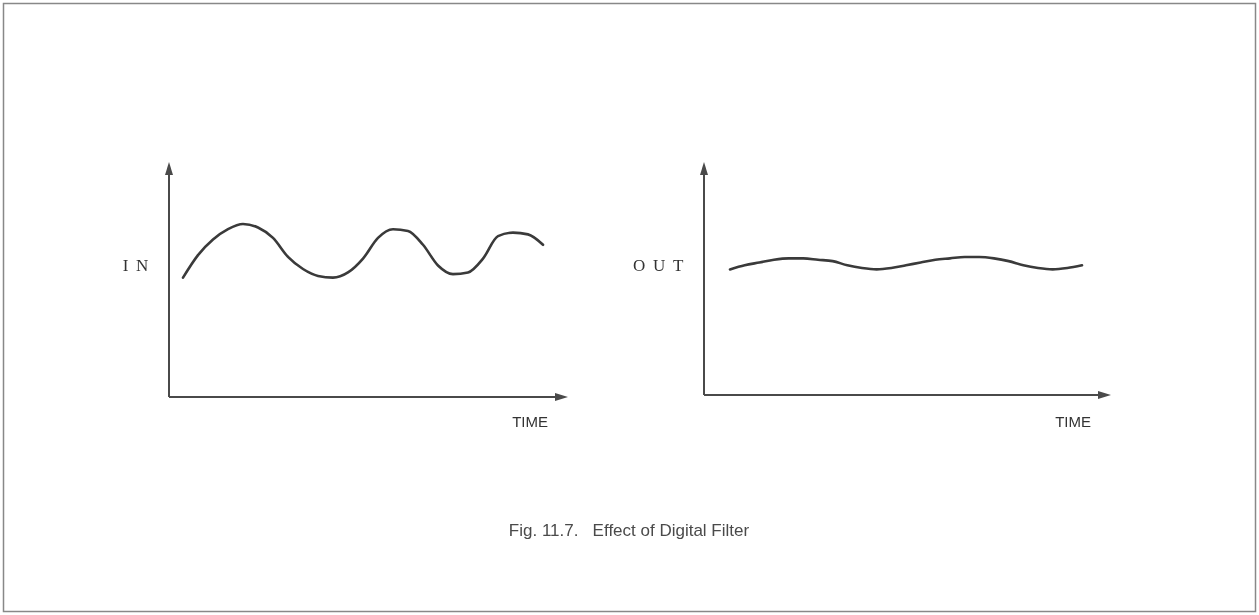 The height and width of the screenshot is (615, 1259). Describe the element at coordinates (629, 530) in the screenshot. I see `text: Fig. 11.7. Effect of Digital Filter` at that location.